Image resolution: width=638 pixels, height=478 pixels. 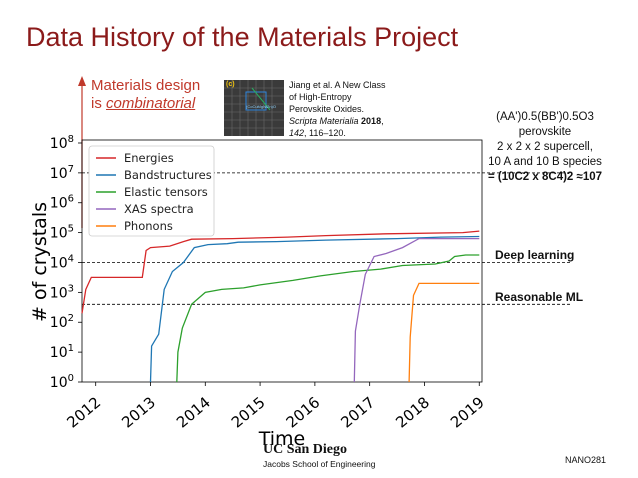 I want to click on materials-design-note: Materials design is combinatorial, so click(x=145, y=95).